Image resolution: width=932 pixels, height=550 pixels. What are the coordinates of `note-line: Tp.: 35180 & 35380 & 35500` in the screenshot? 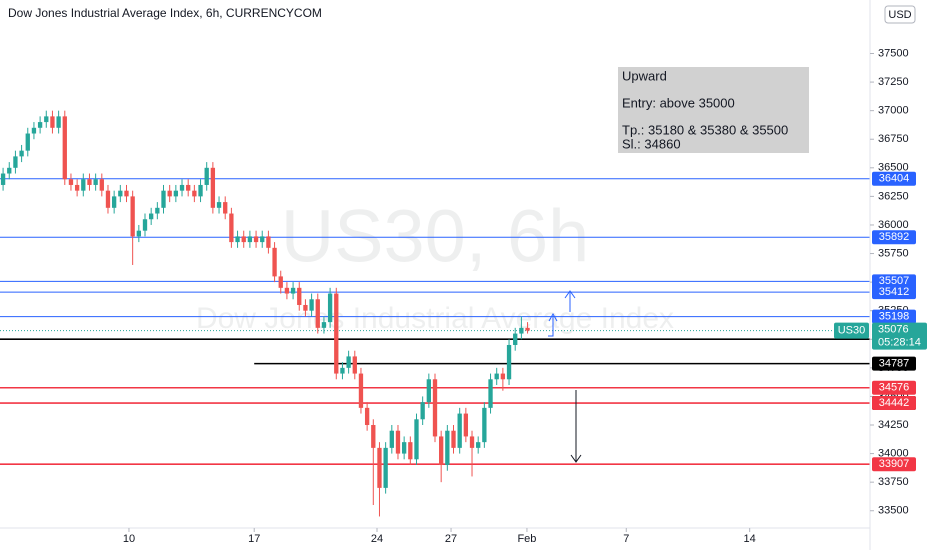 It's located at (705, 129).